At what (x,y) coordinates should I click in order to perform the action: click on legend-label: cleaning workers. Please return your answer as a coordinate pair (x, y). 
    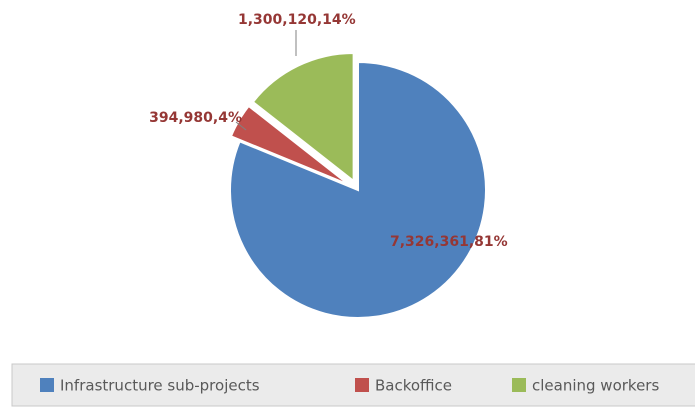
    Looking at the image, I should click on (595, 386).